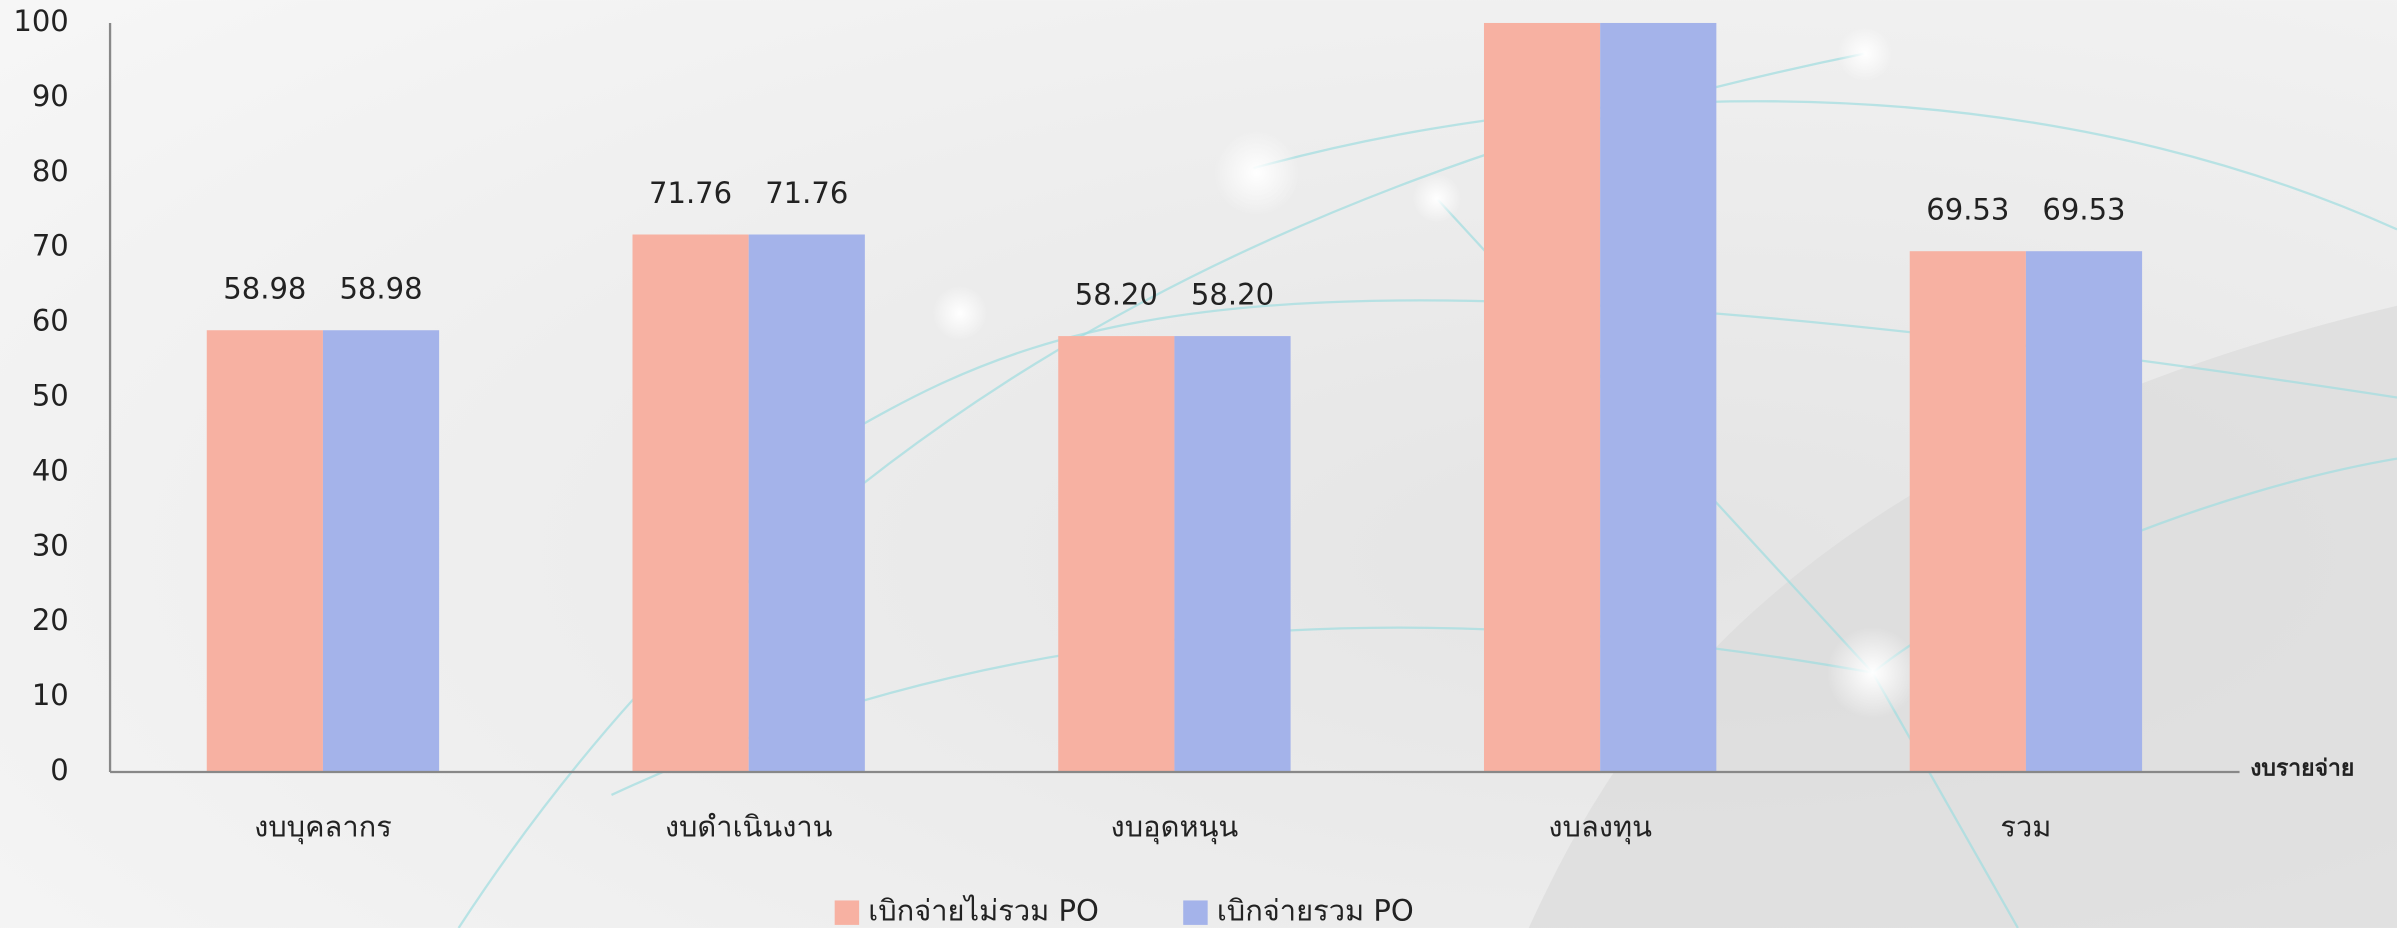 This screenshot has width=2397, height=928. What do you see at coordinates (1600, 827) in the screenshot?
I see `x-tick-label: งบลงทุน` at bounding box center [1600, 827].